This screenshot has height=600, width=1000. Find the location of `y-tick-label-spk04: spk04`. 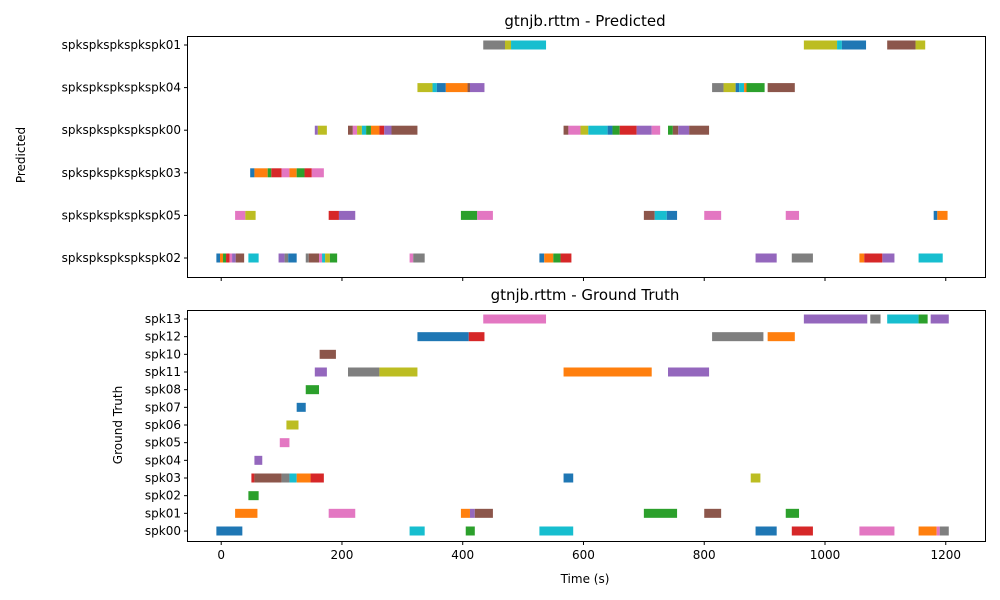

y-tick-label-spk04: spk04 is located at coordinates (163, 460).